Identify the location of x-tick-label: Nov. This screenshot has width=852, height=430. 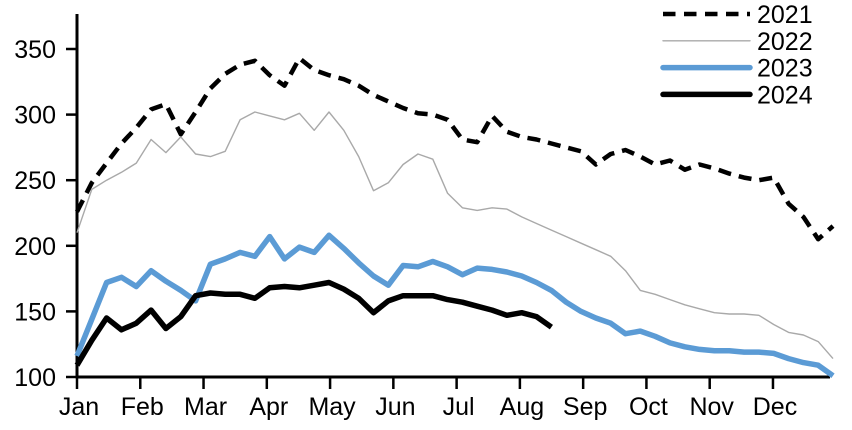
(711, 407).